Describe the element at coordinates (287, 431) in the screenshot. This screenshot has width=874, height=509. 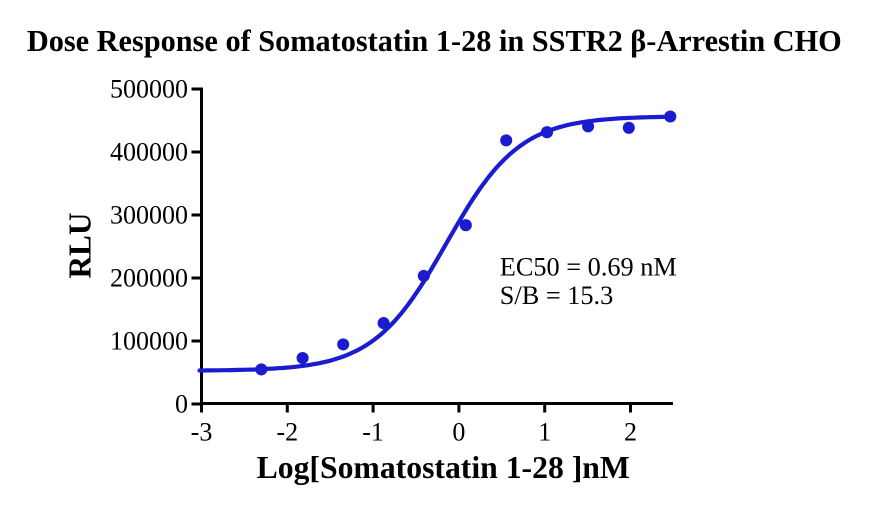
I see `svg-text: -2` at that location.